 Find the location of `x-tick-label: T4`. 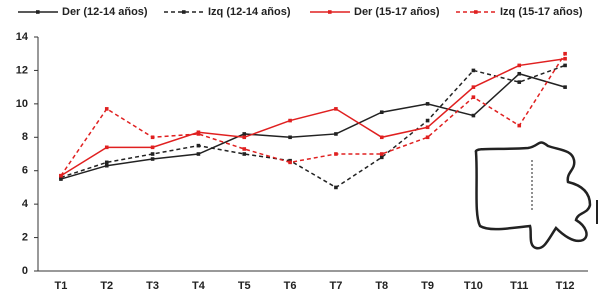

x-tick-label: T4 is located at coordinates (199, 286).